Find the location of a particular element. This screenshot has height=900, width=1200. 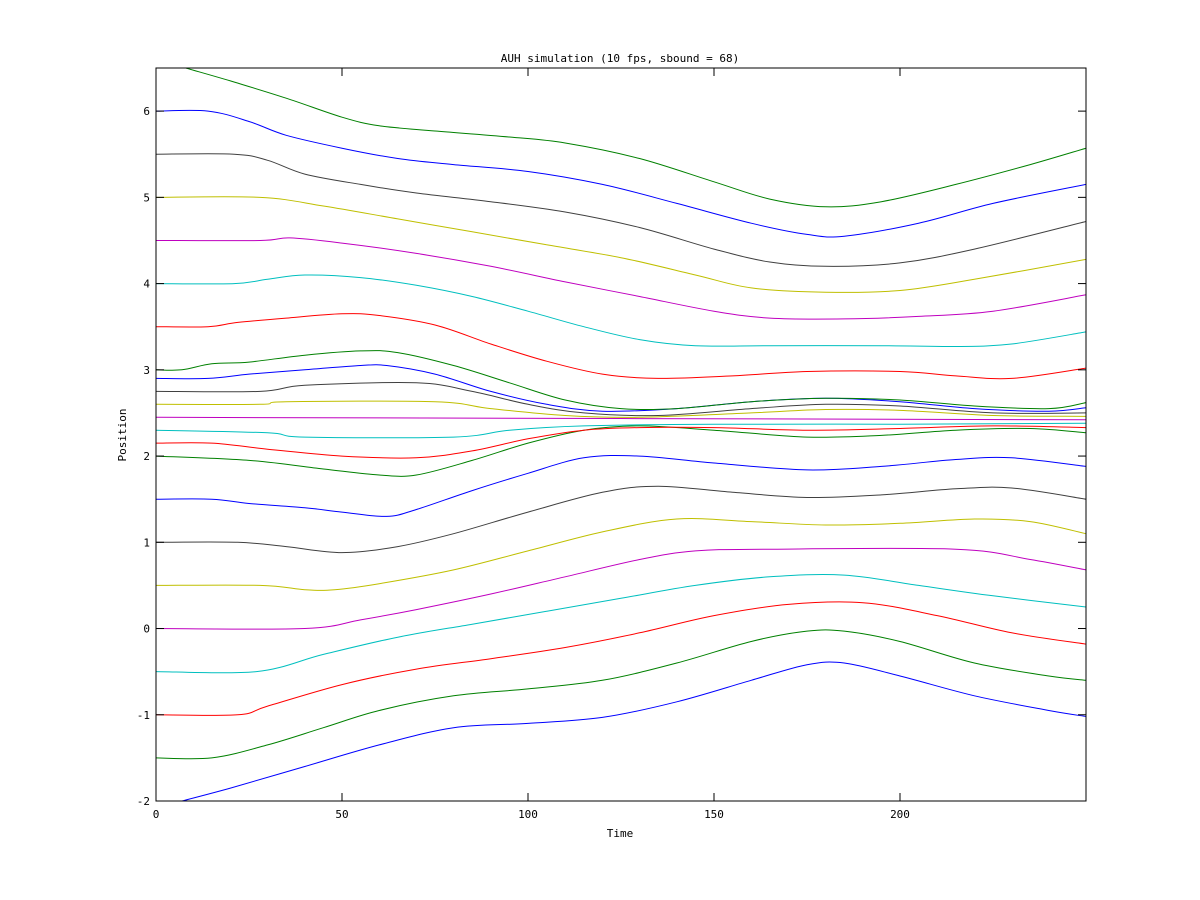

y-tick-label: 5 is located at coordinates (146, 197).